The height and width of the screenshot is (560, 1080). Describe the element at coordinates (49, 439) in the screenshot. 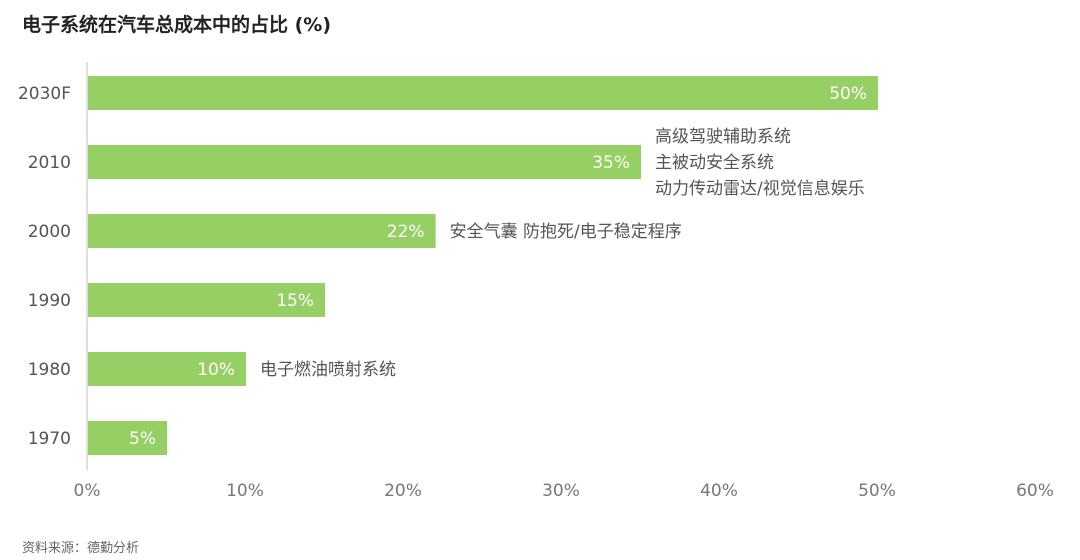

I see `y-tick-label: 1970` at that location.